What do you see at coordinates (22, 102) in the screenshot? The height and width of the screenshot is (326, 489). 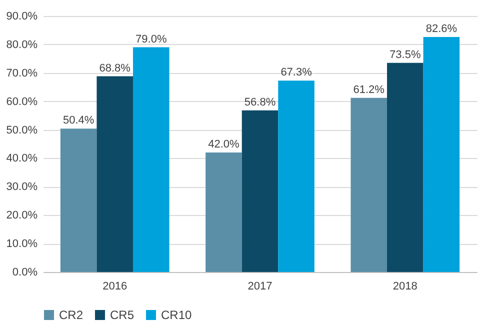 I see `y-tick-label: 60.0%` at bounding box center [22, 102].